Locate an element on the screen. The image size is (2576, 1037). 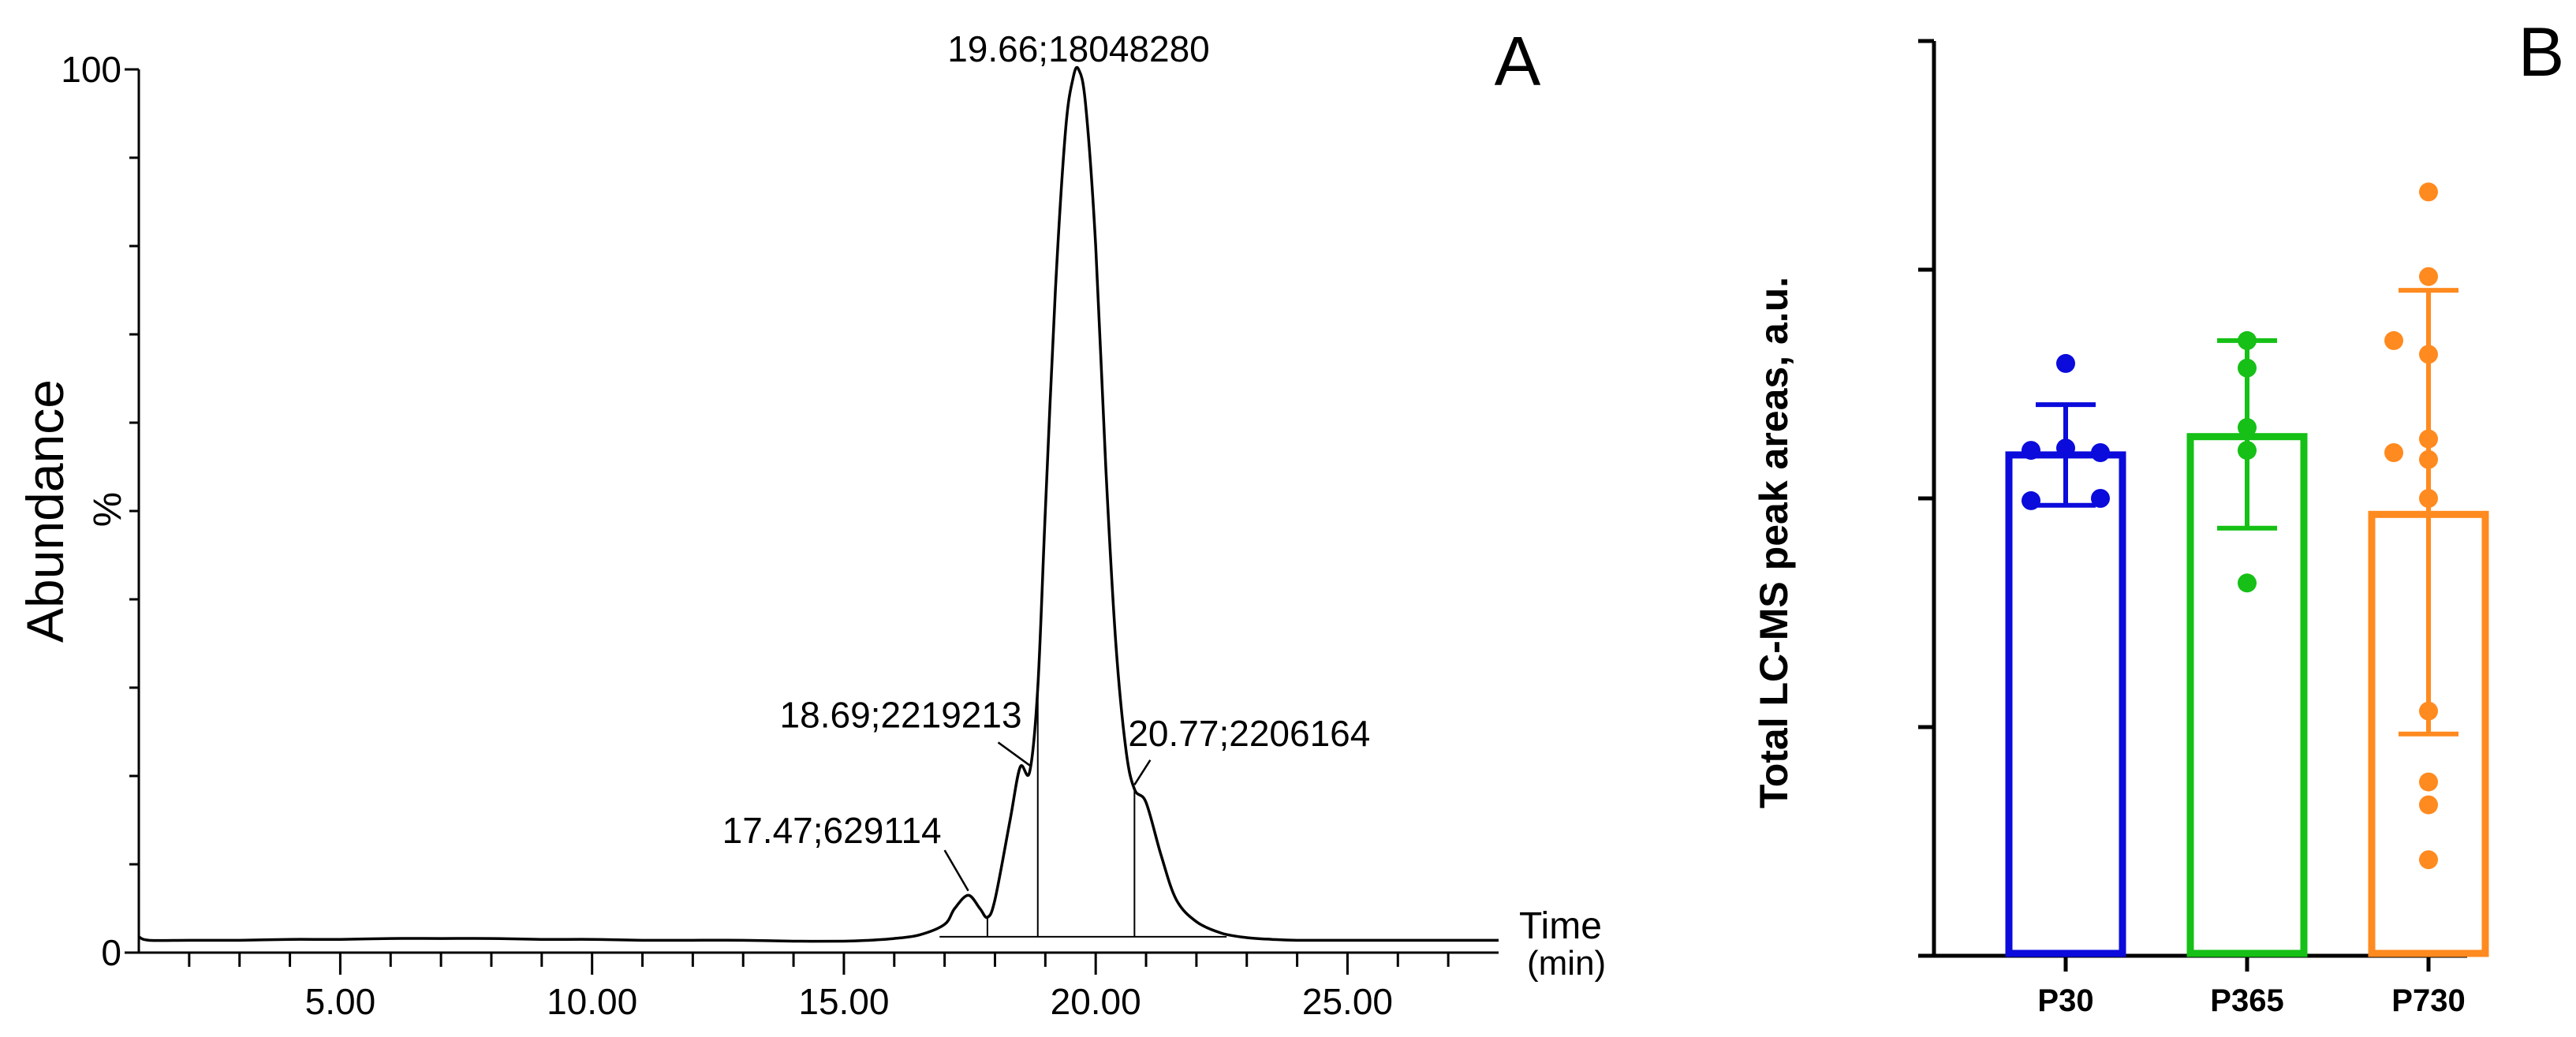
x-tick-label-a: 5.00 is located at coordinates (340, 1001).